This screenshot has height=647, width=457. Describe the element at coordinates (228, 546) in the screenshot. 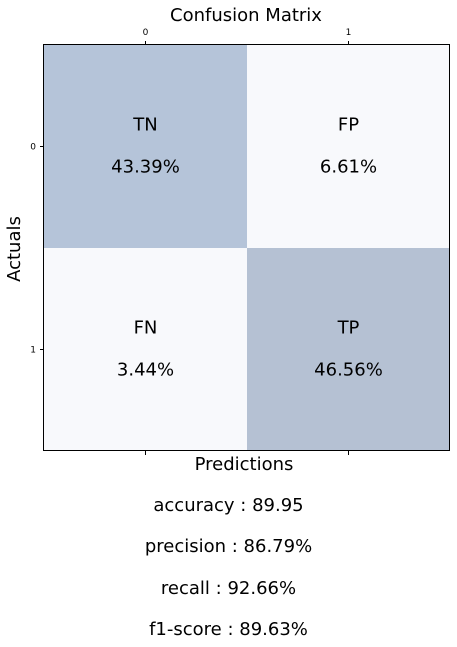

I see `precision-text: precision : 86.79%` at that location.